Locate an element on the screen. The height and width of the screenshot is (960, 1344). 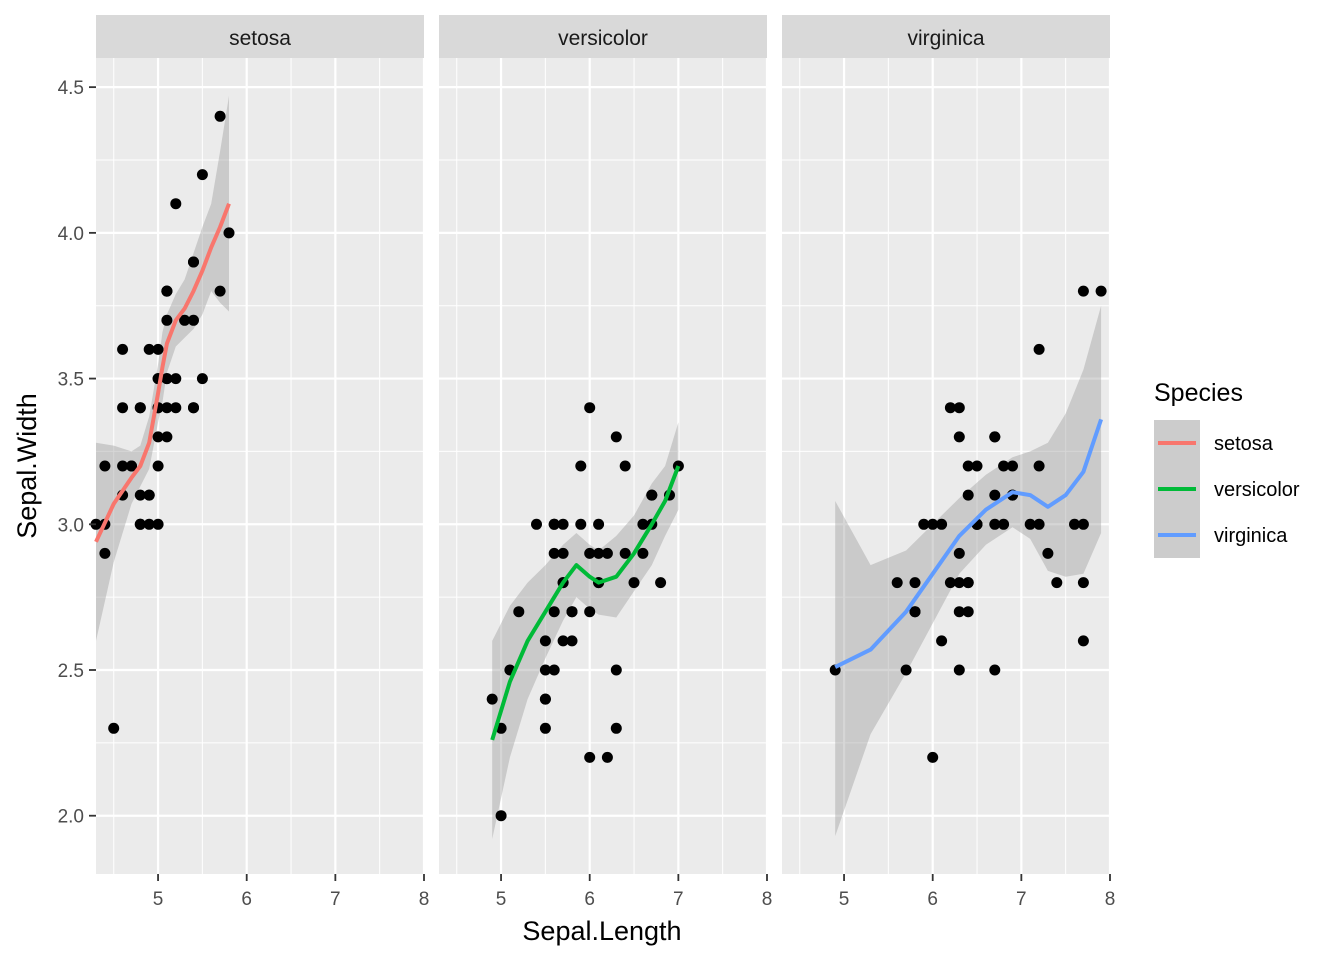
legend-label: versicolor is located at coordinates (1257, 490).